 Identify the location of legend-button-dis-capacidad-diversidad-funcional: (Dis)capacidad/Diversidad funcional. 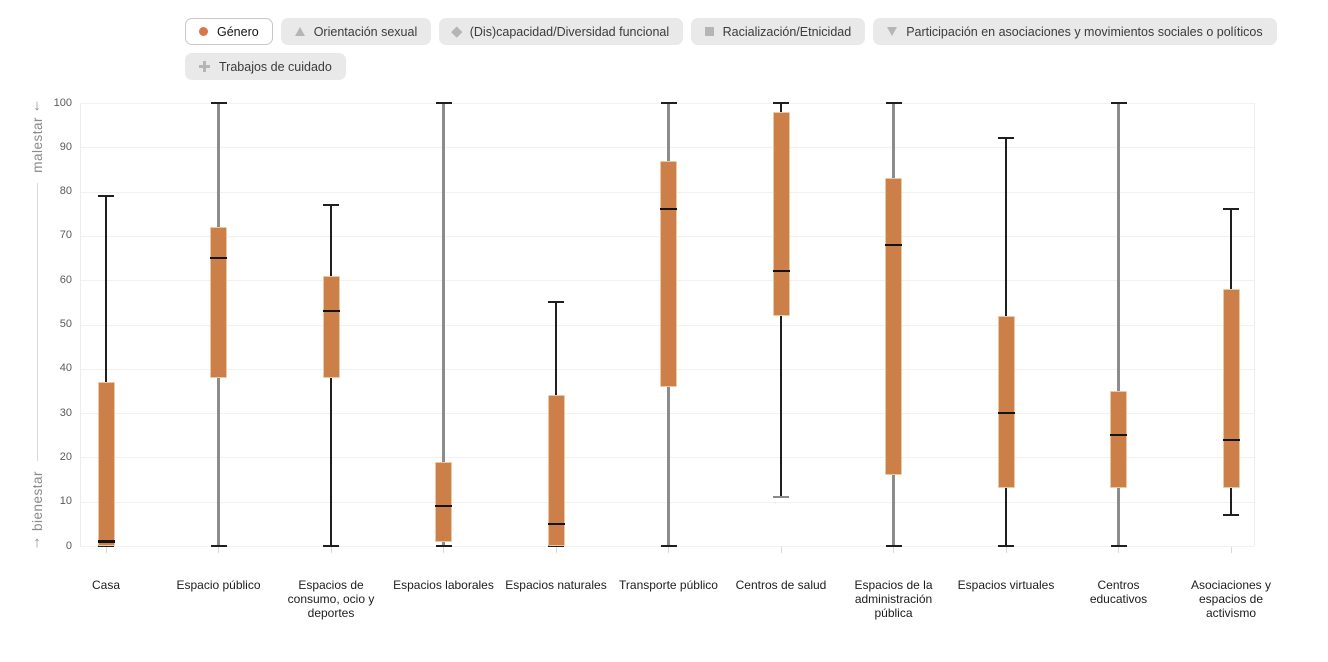
(561, 31).